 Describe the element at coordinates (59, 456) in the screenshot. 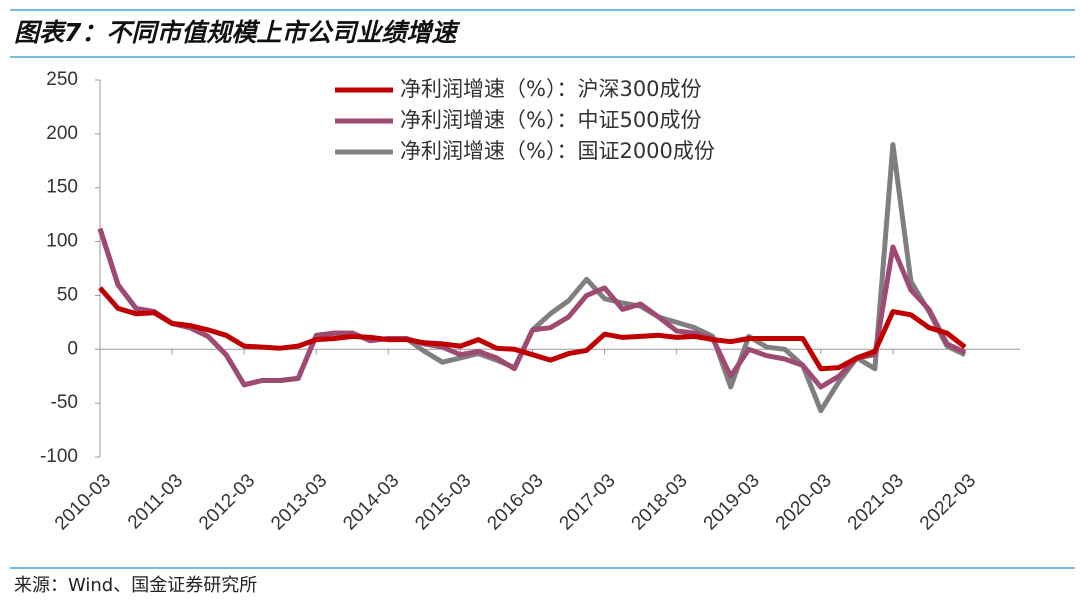

I see `y-tick-label: -100` at that location.